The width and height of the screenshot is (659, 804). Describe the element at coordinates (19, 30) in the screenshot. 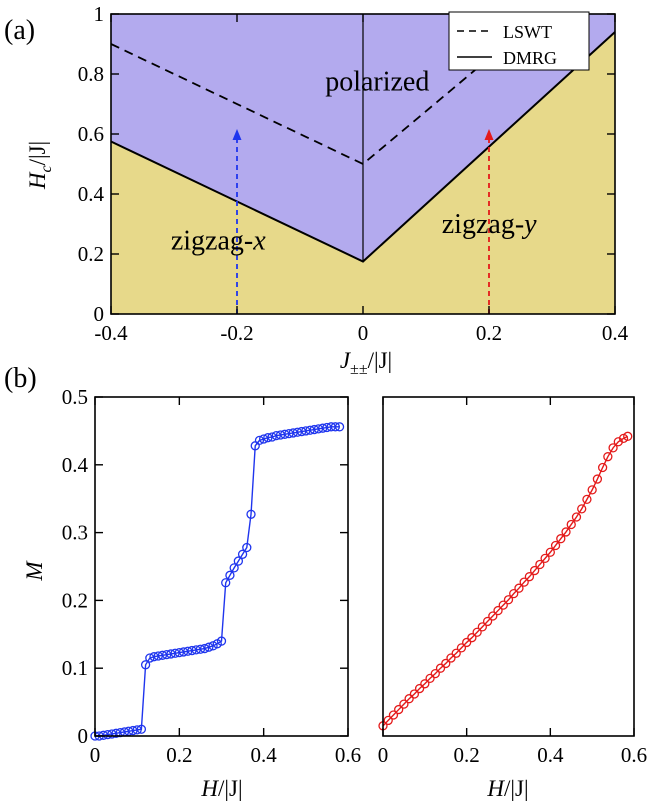

I see `panel-label-a: (a)` at that location.